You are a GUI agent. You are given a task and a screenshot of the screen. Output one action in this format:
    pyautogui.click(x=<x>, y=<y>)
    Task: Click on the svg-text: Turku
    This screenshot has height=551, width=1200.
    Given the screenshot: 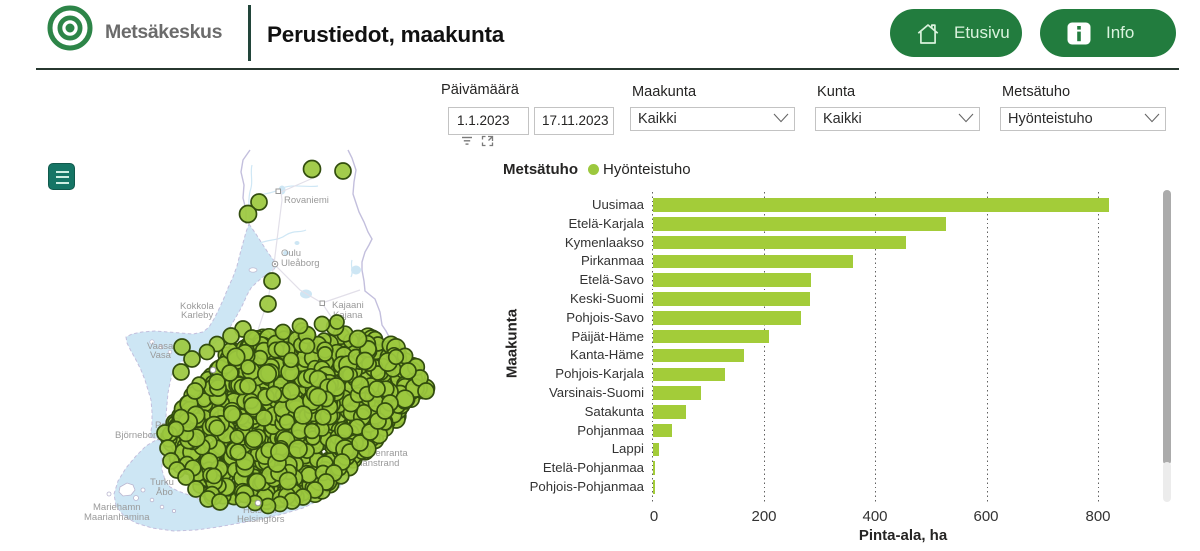 What is the action you would take?
    pyautogui.click(x=162, y=482)
    